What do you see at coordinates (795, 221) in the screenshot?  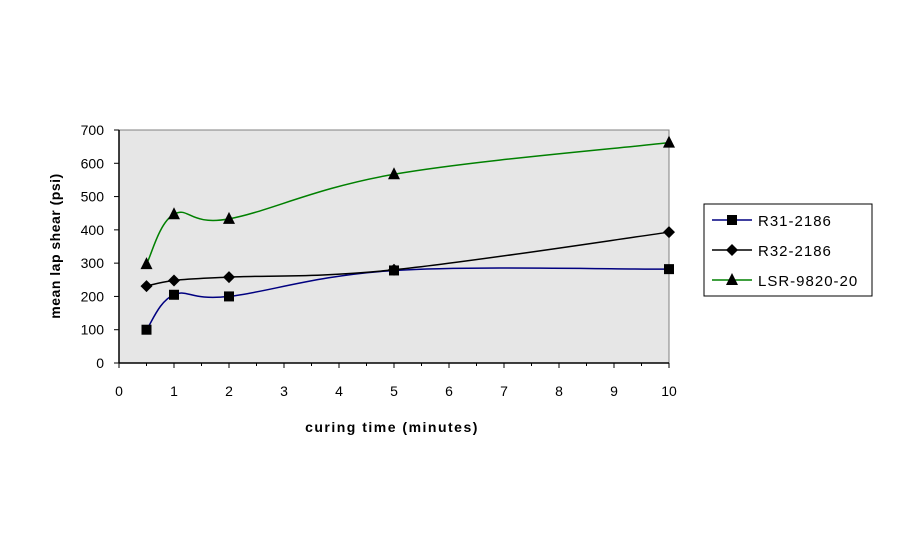 I see `legend-label: R31-2186` at bounding box center [795, 221].